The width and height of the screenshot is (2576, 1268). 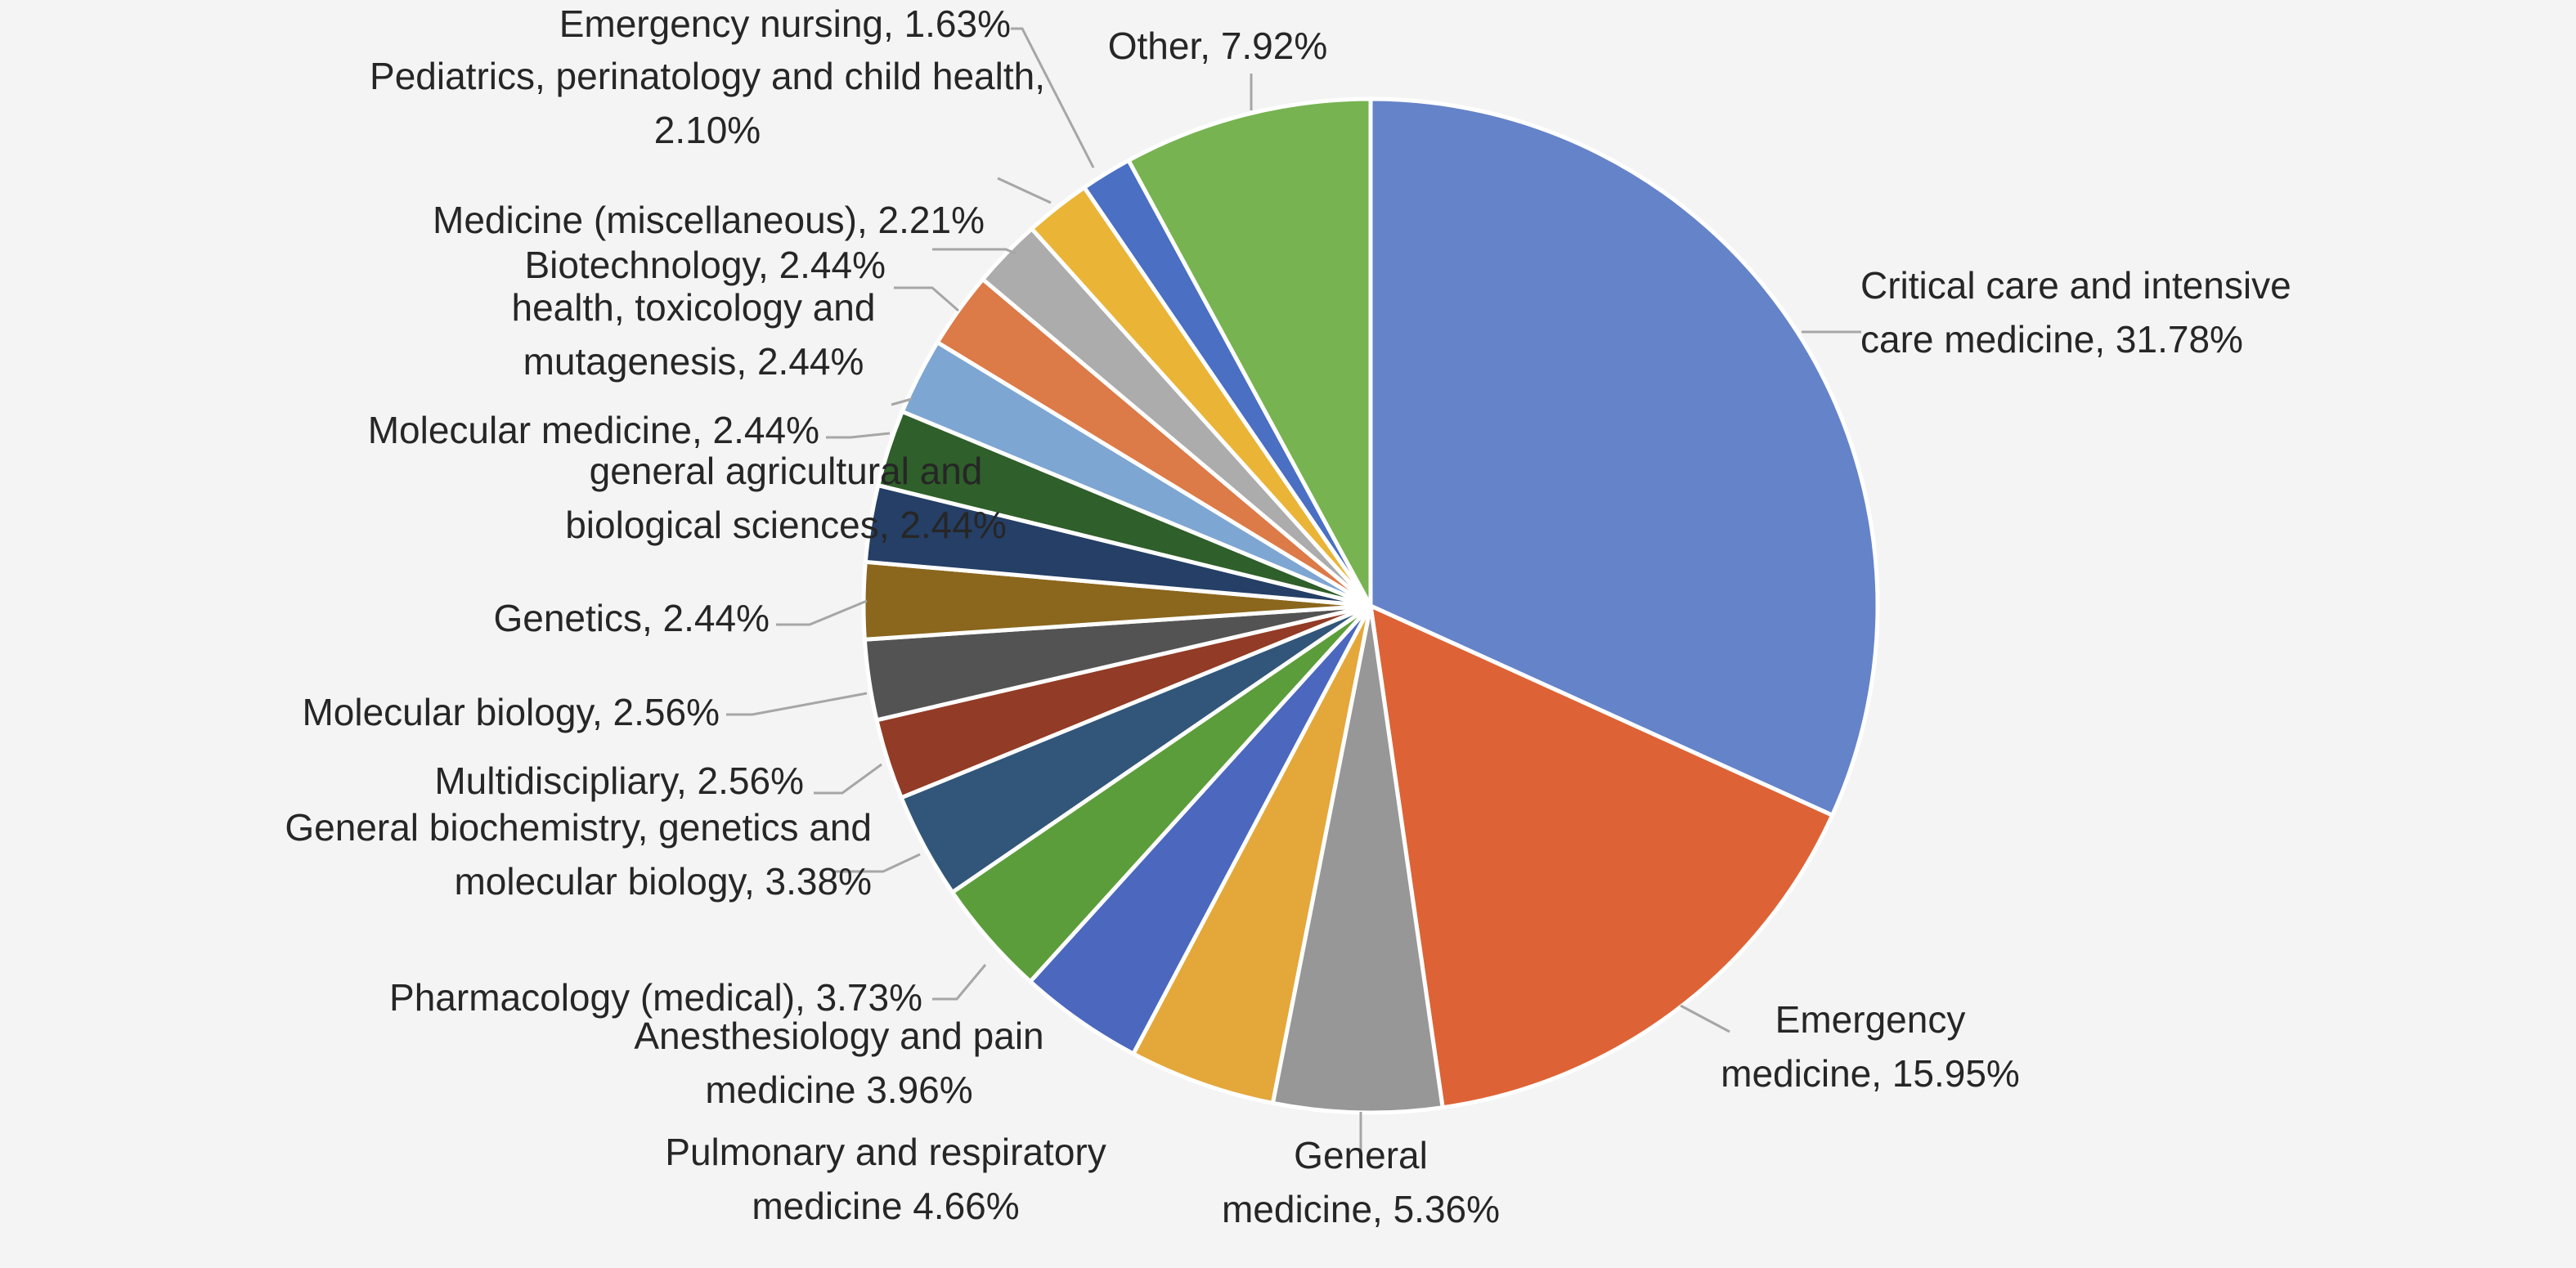 I want to click on slice-label-3: General medicine, 5.36%, so click(x=1361, y=1182).